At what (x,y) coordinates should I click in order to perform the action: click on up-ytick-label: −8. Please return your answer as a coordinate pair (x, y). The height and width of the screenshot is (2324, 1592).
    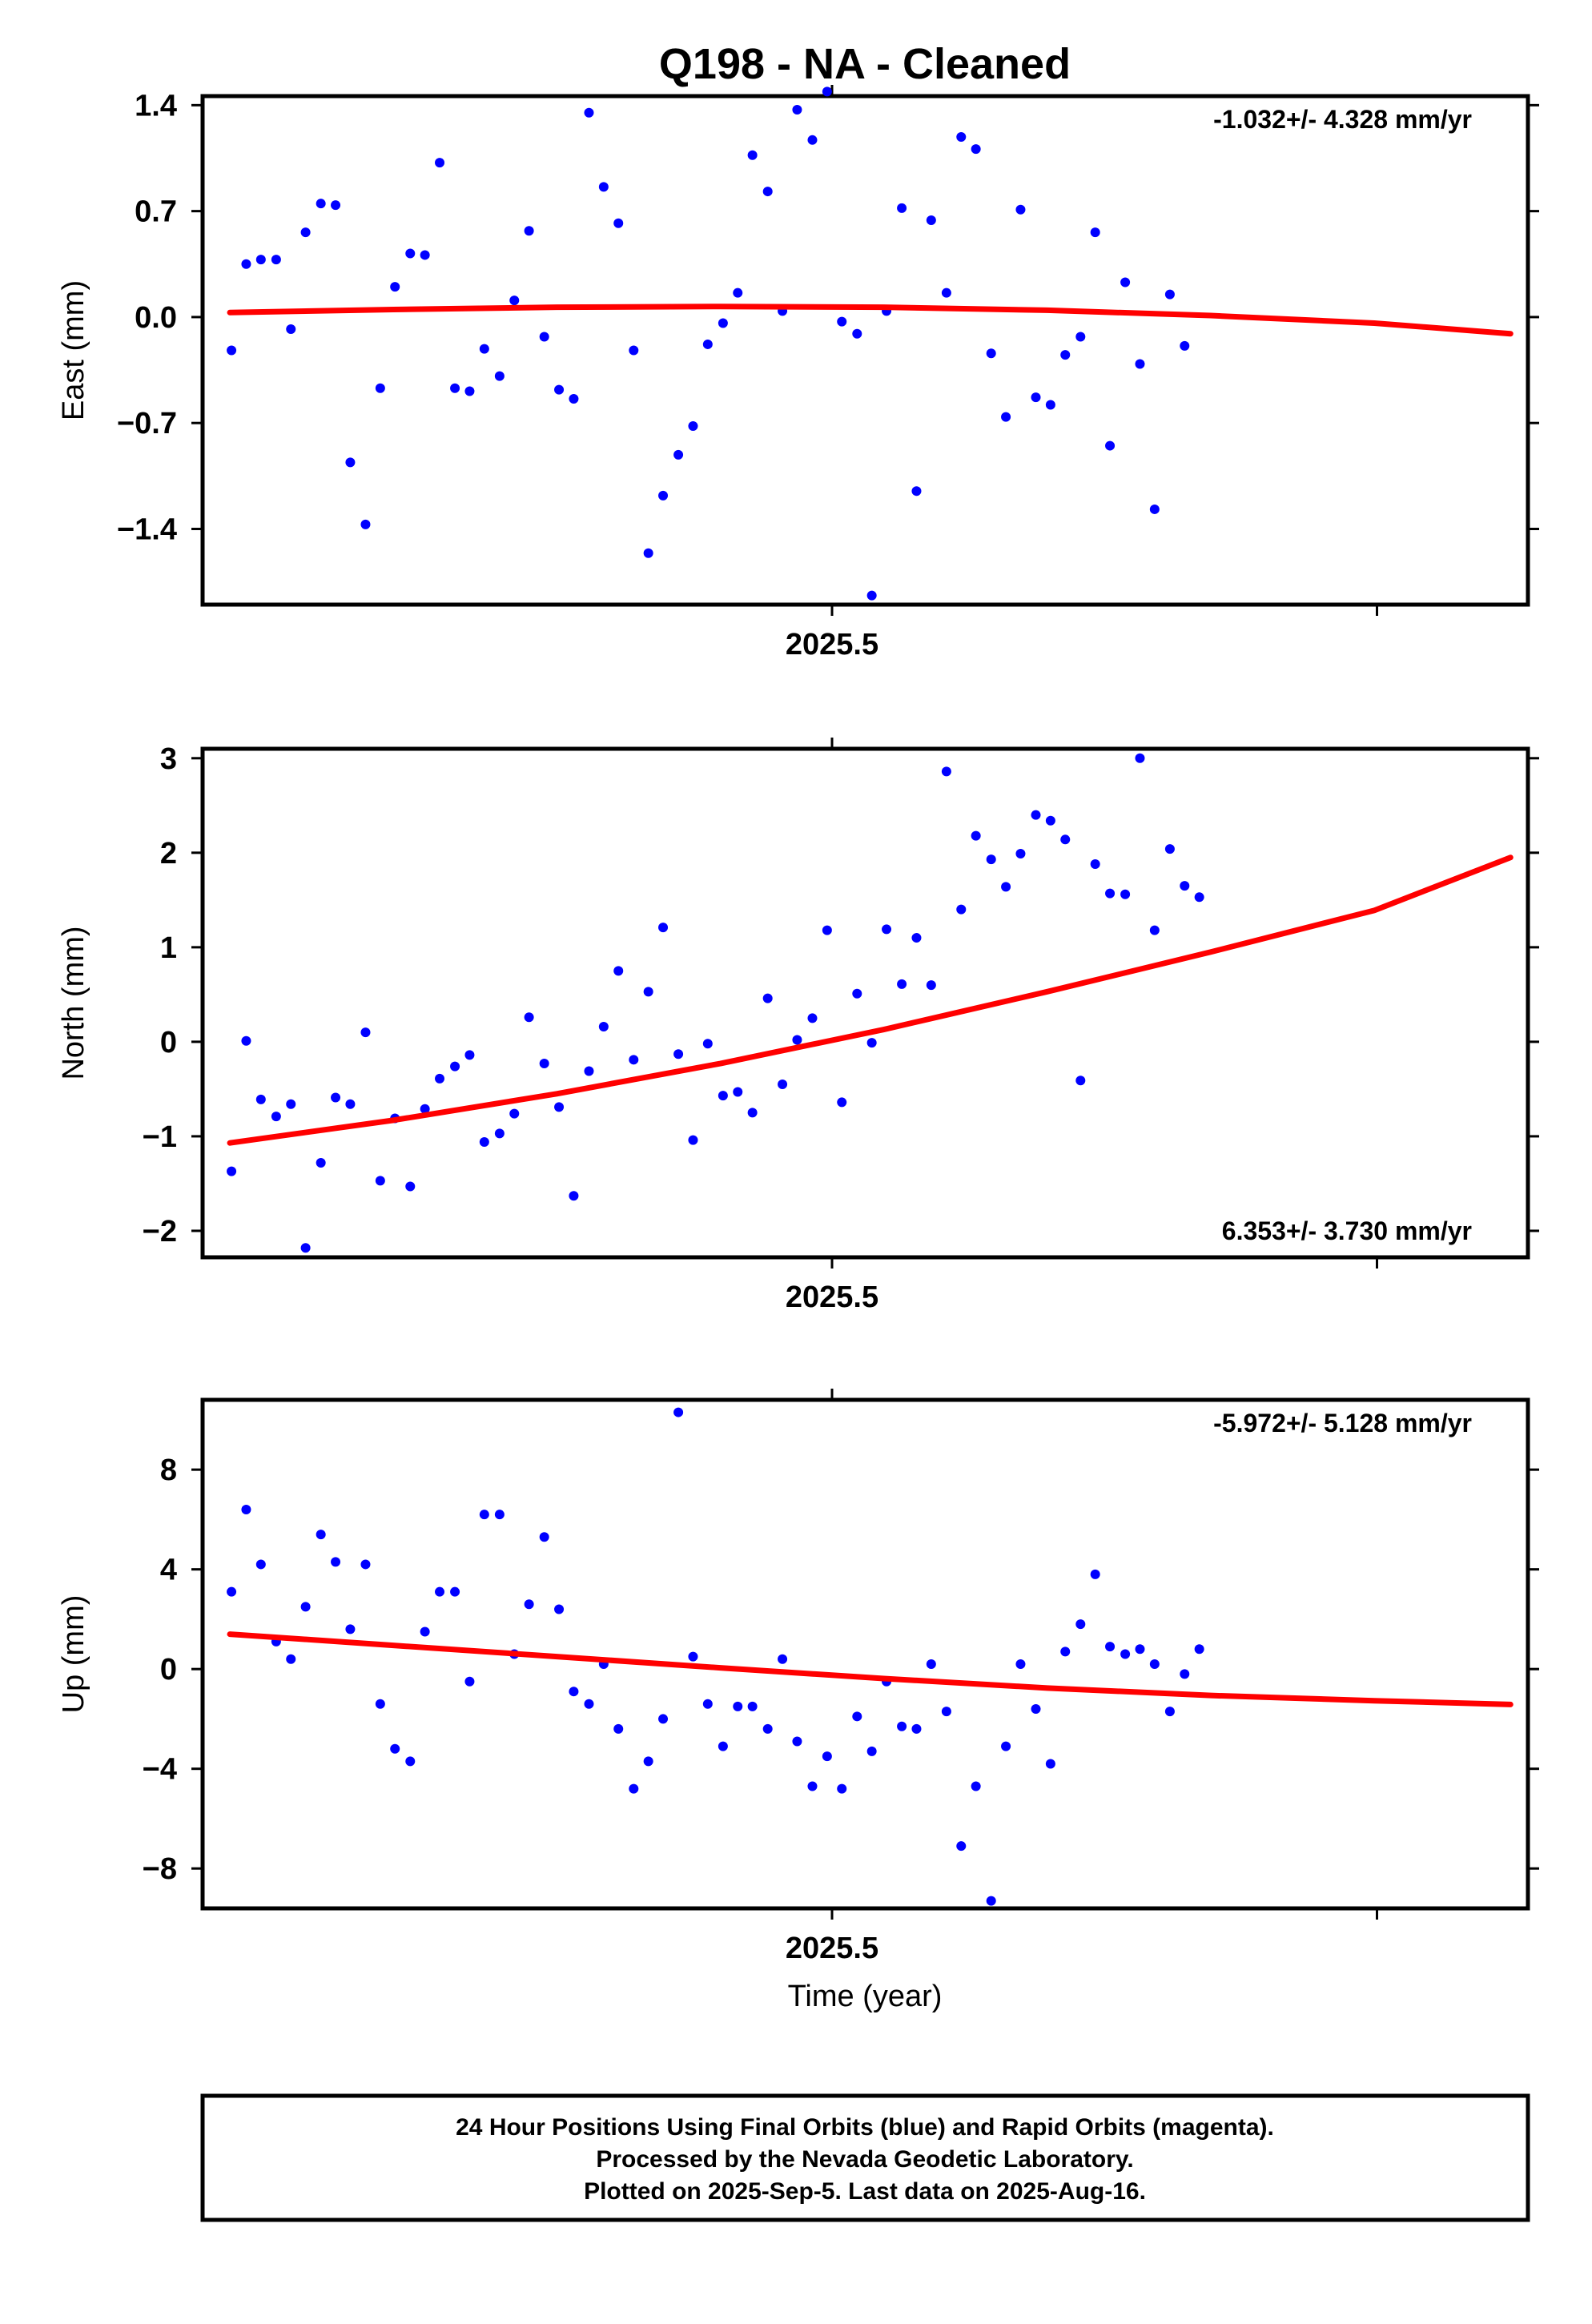
    Looking at the image, I should click on (160, 1869).